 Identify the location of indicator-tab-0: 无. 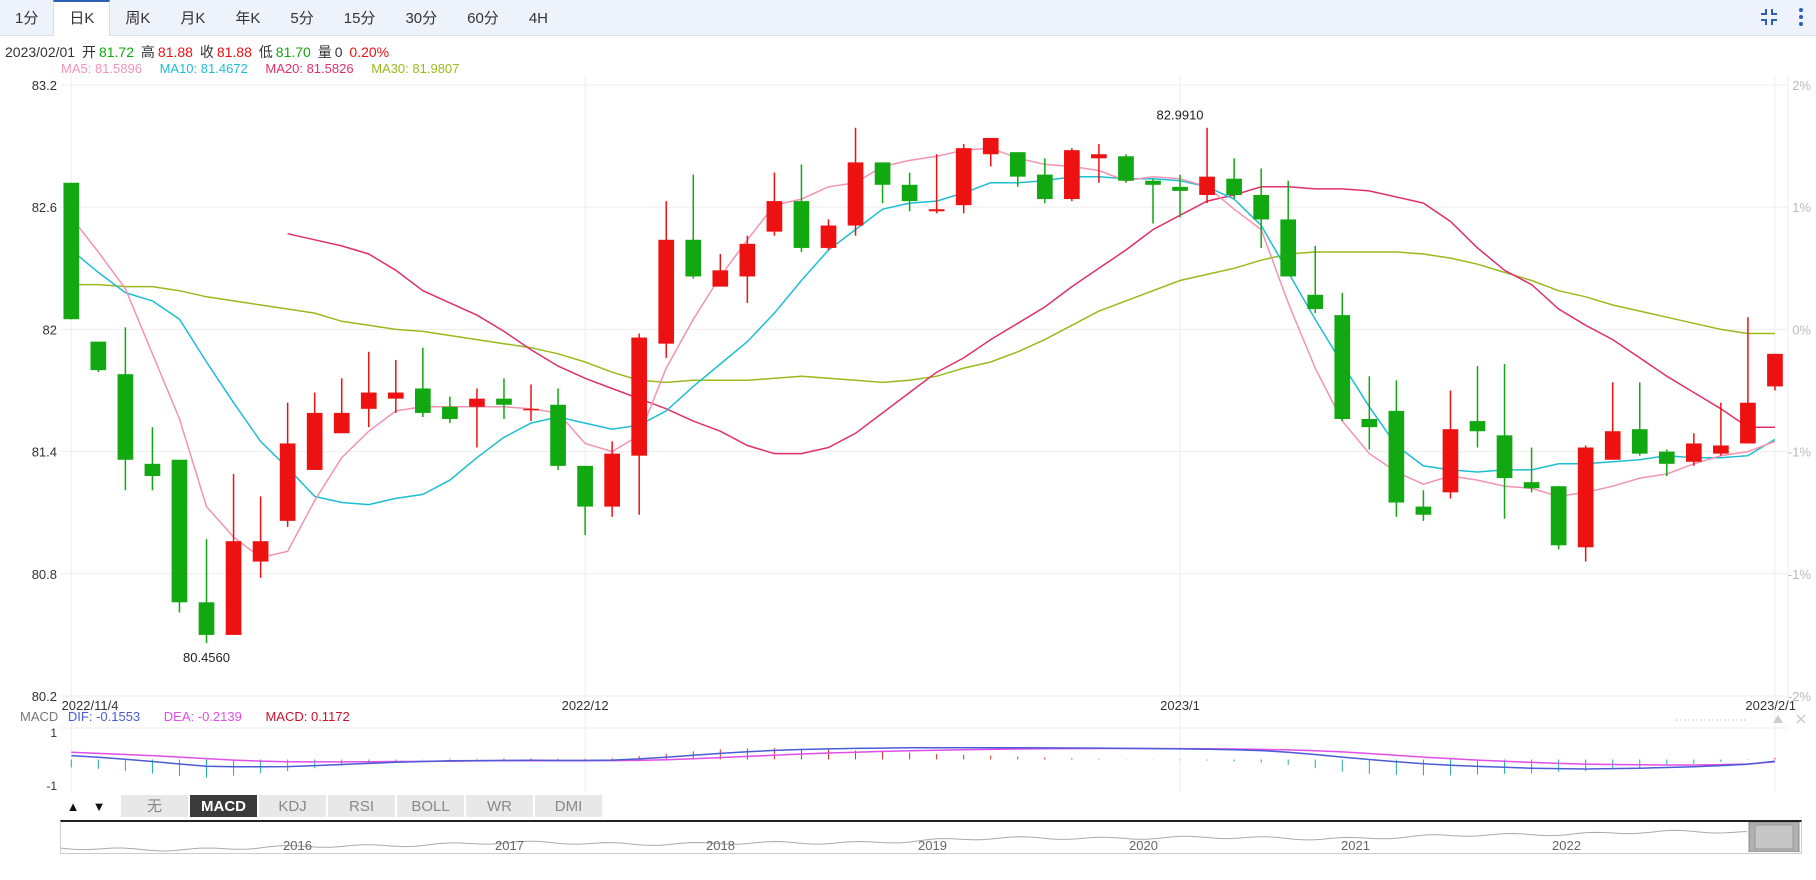
(154, 806).